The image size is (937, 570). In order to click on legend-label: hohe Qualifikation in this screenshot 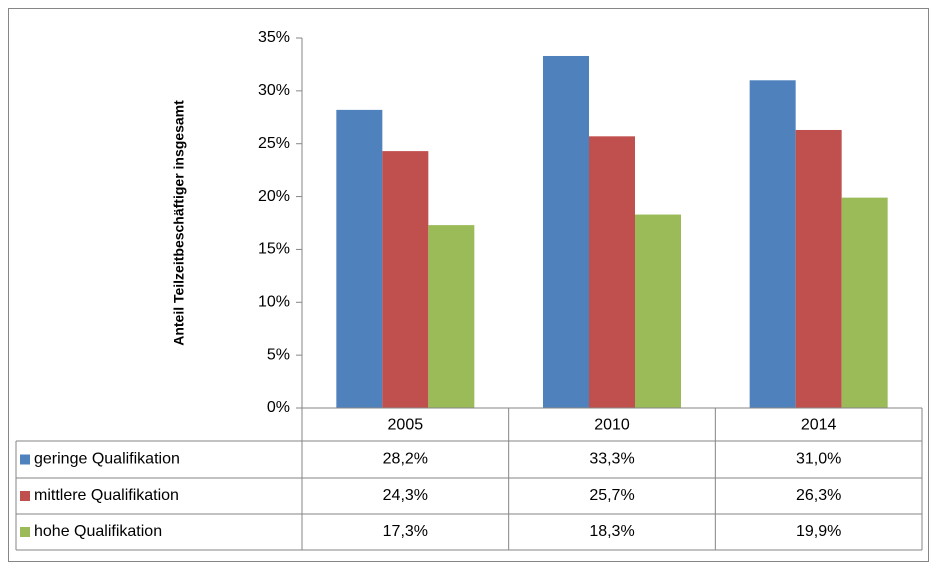, I will do `click(98, 531)`.